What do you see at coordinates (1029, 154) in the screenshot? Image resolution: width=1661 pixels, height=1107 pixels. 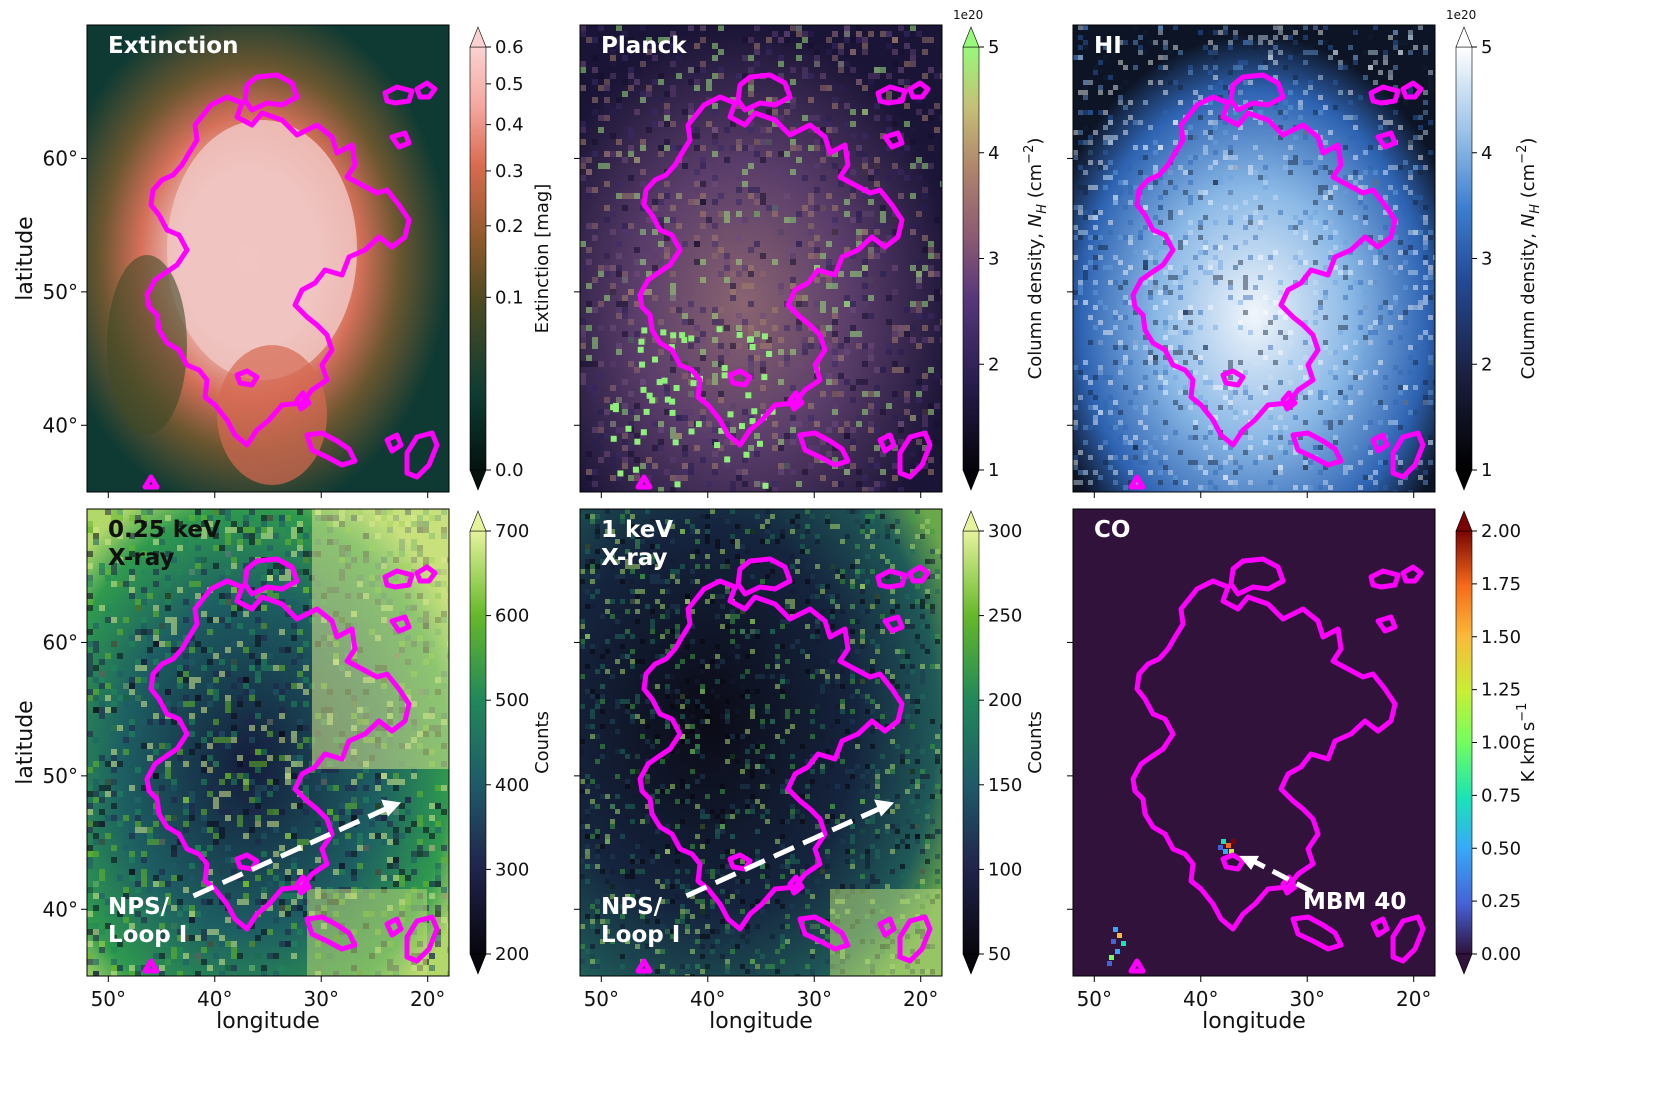 I see `colorbar-label-part: −2` at bounding box center [1029, 154].